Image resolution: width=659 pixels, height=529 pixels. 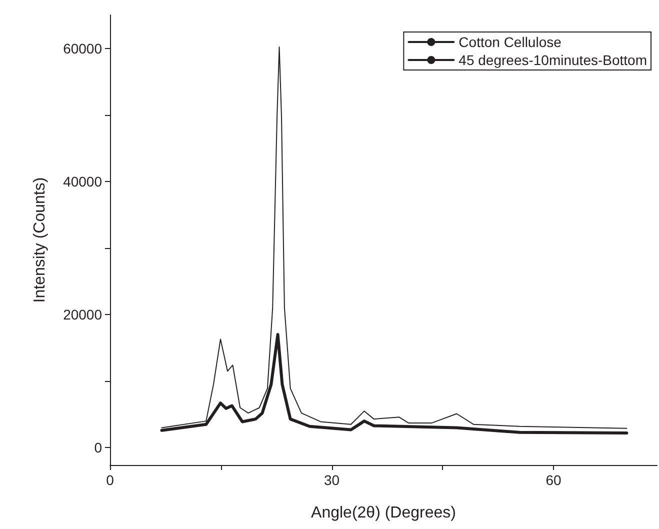 I want to click on x-axis-title: Angle(2θ) (Degrees), so click(x=383, y=513).